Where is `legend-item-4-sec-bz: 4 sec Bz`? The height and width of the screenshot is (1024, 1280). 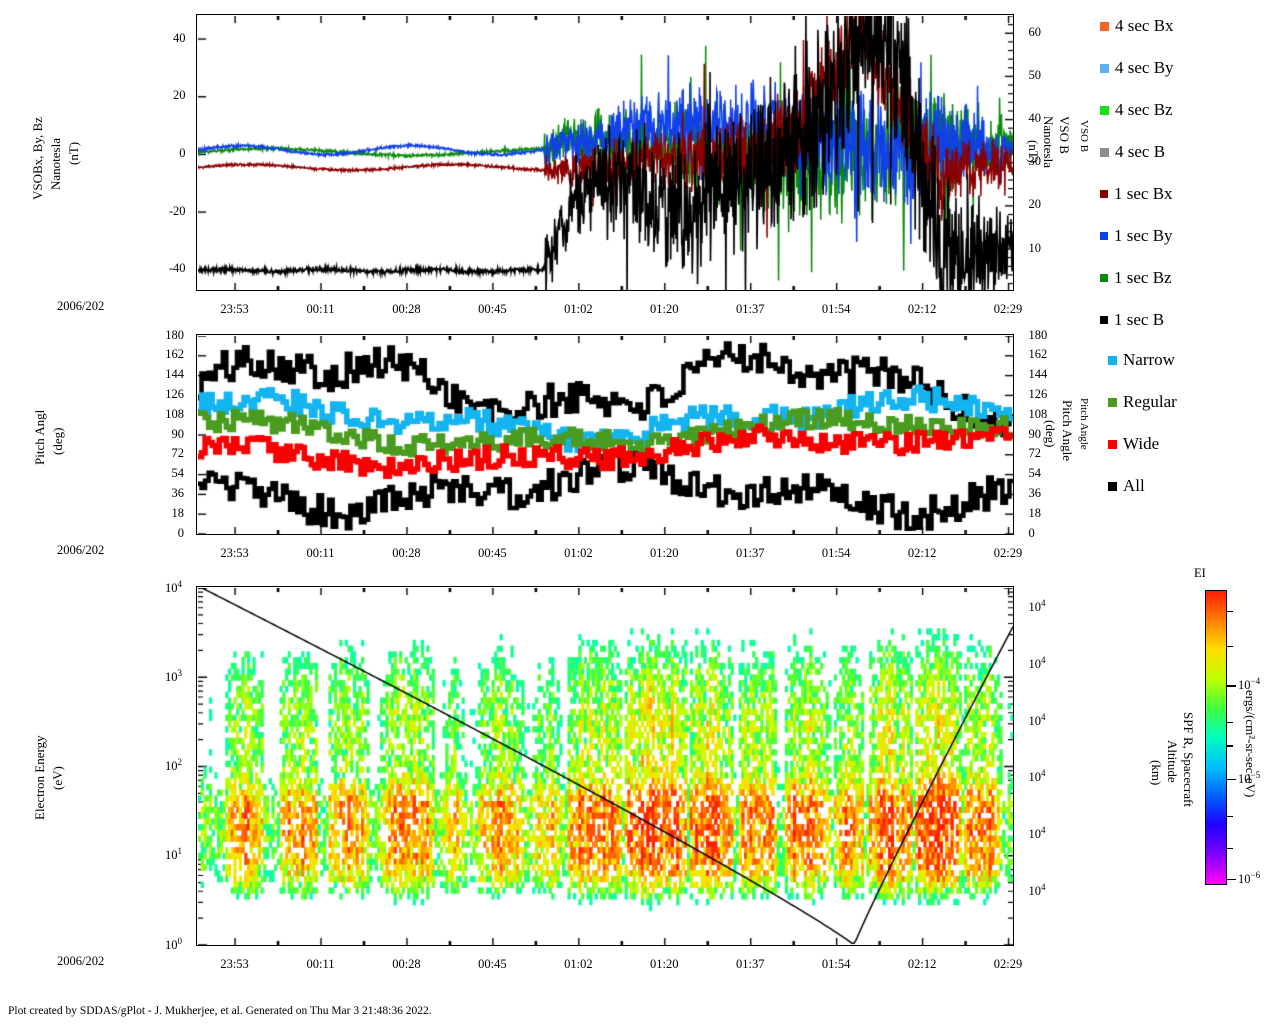 legend-item-4-sec-bz: 4 sec Bz is located at coordinates (1136, 110).